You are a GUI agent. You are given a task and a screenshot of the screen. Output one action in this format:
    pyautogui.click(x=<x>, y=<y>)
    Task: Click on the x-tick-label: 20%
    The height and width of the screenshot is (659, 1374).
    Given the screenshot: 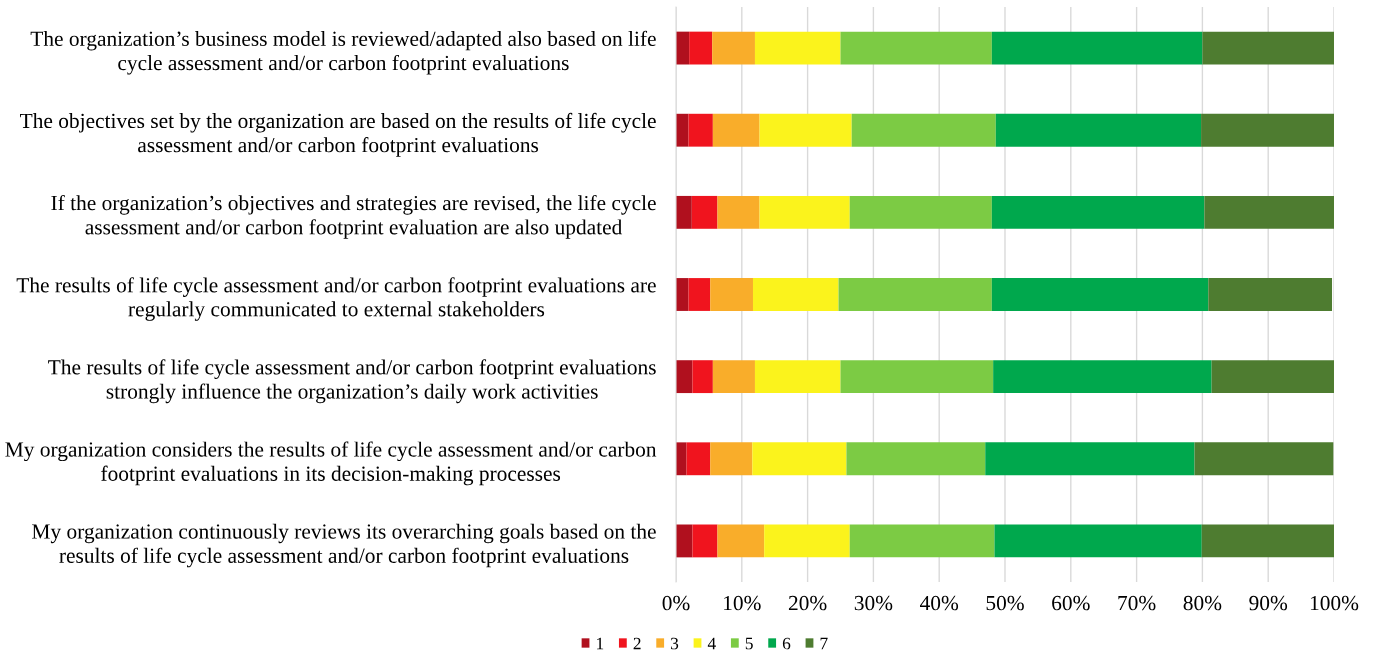 What is the action you would take?
    pyautogui.click(x=807, y=603)
    